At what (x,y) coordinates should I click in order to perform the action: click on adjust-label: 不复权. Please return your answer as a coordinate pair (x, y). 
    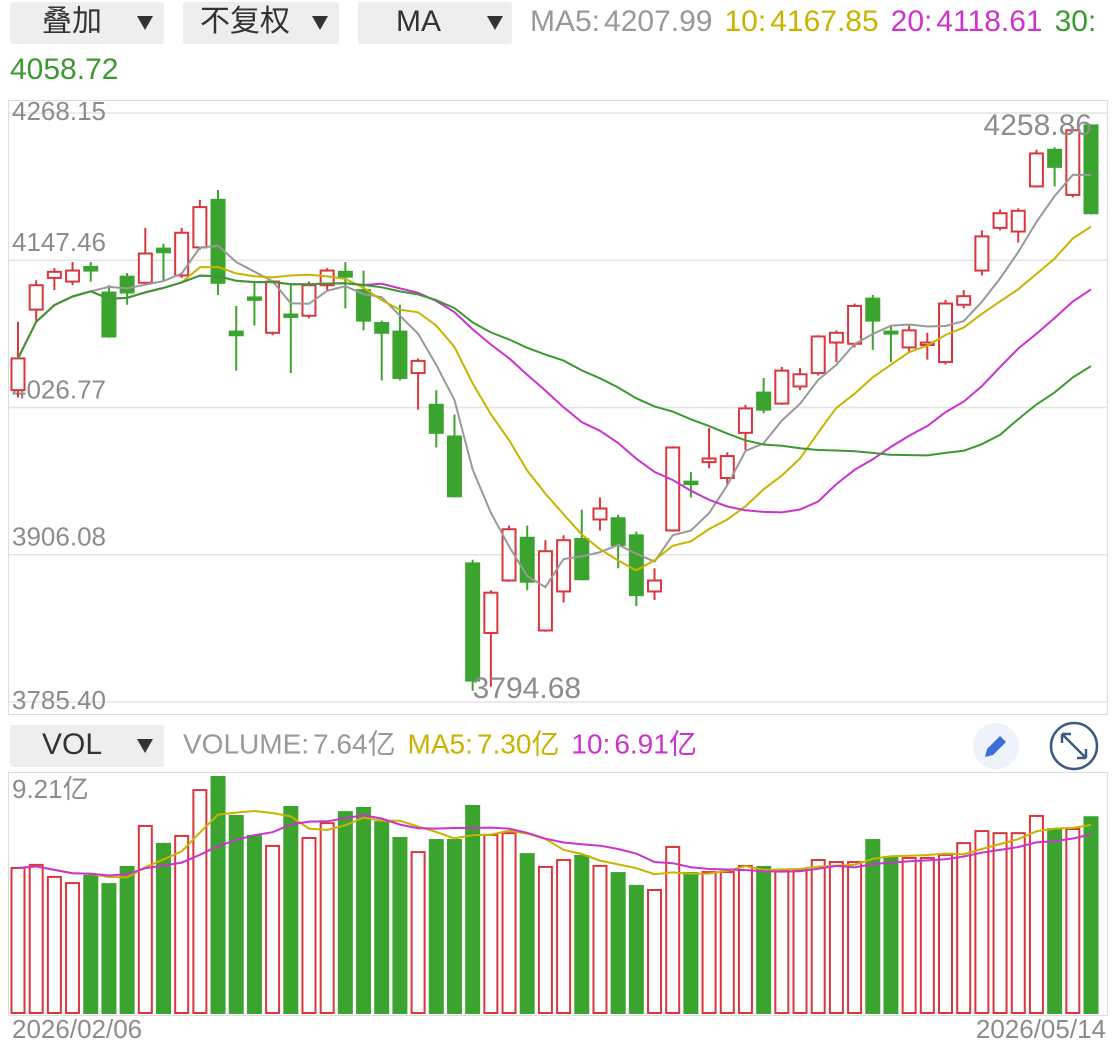
    Looking at the image, I should click on (245, 21).